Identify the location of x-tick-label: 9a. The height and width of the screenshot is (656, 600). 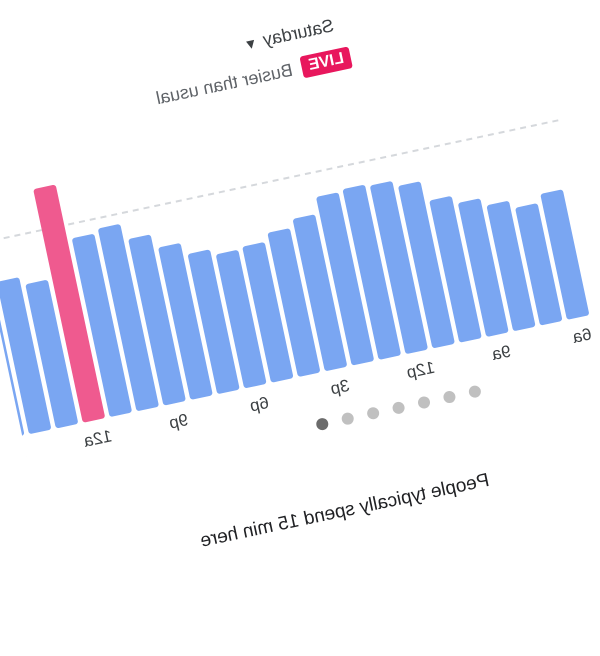
(501, 353).